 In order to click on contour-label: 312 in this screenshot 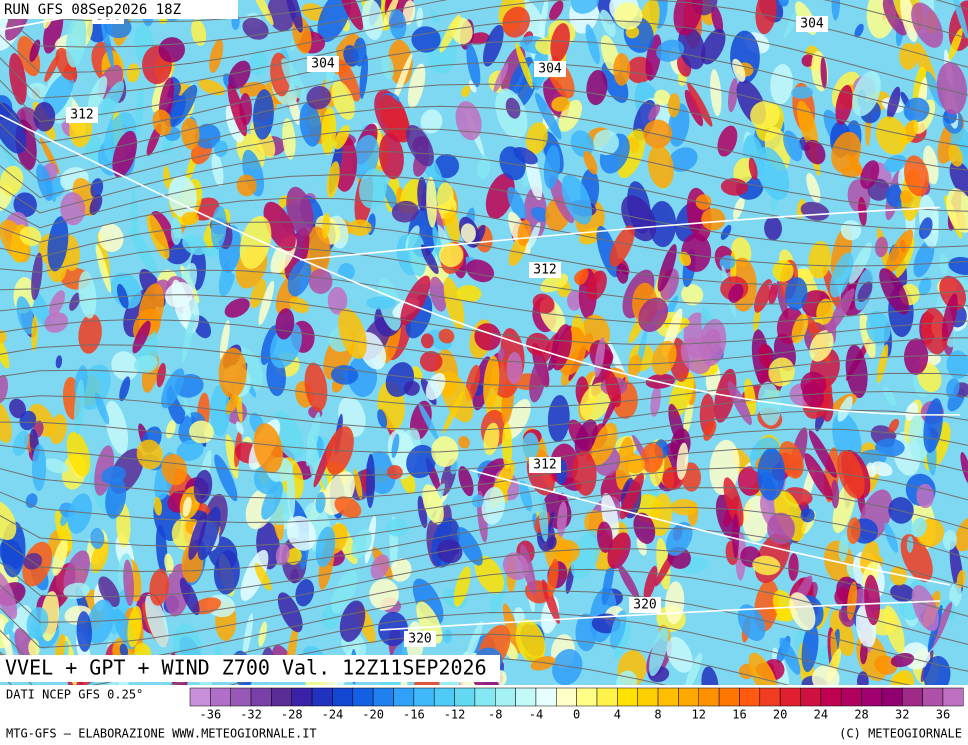, I will do `click(81, 115)`.